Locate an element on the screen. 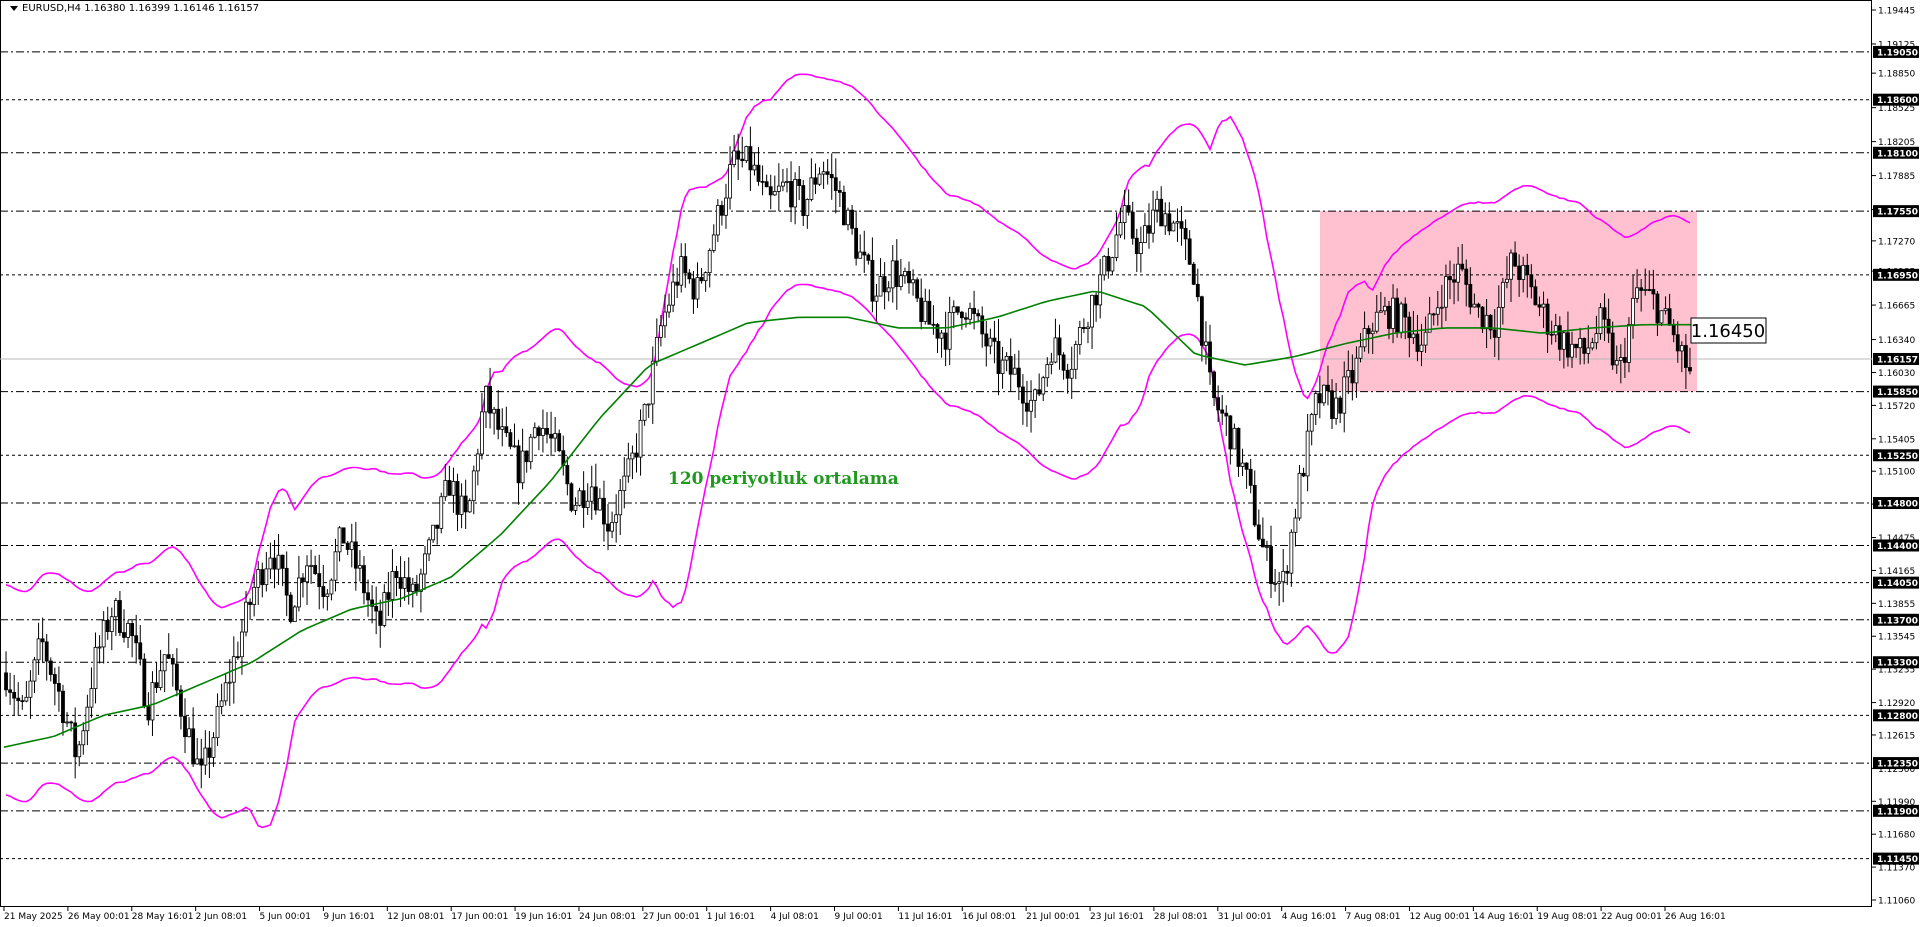 The width and height of the screenshot is (1920, 927). y-tick-label: 1.18850 is located at coordinates (1896, 75).